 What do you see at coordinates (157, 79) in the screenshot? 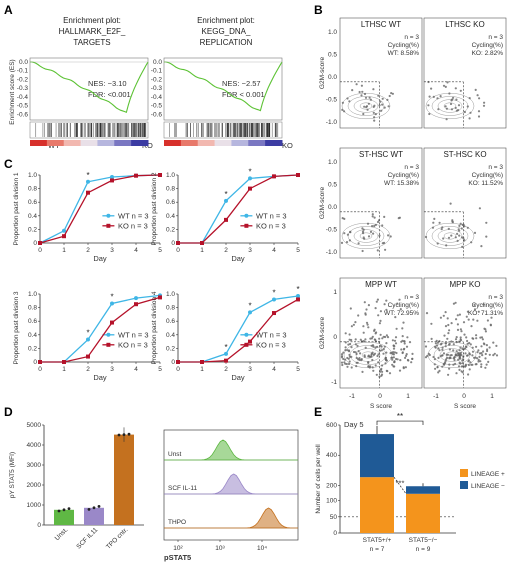
I see `gsea2-ytick: -0.2` at bounding box center [157, 79].